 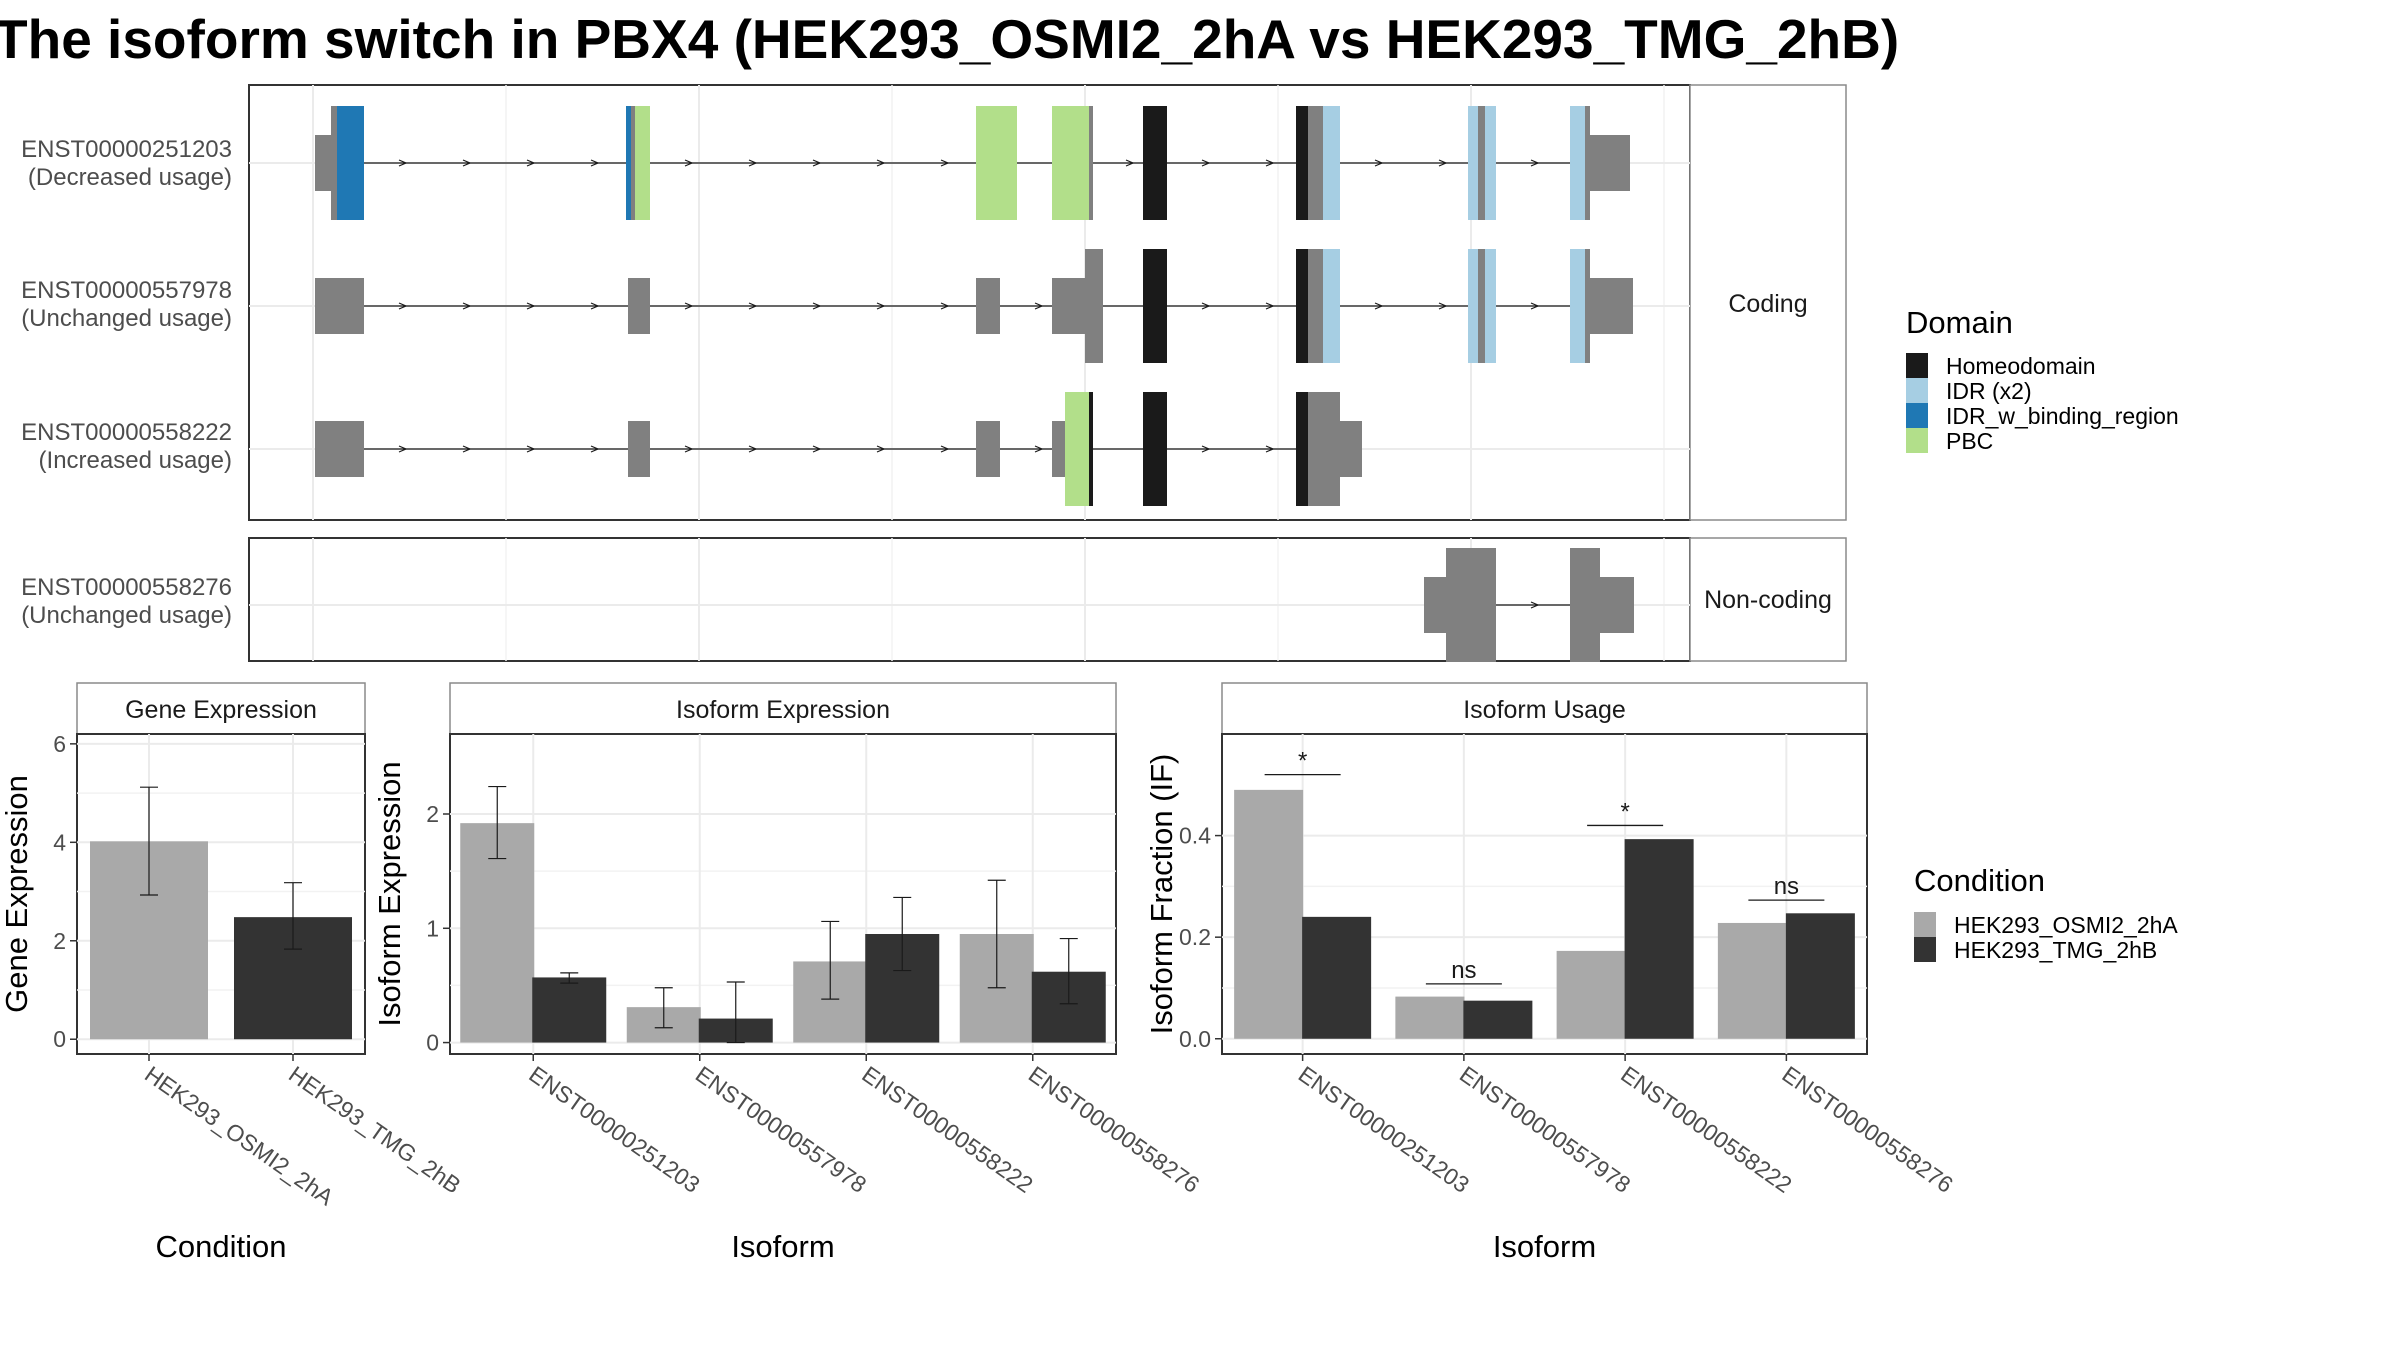 I want to click on legend-label-osmi2: HEK293_OSMI2_2hA, so click(x=2066, y=925).